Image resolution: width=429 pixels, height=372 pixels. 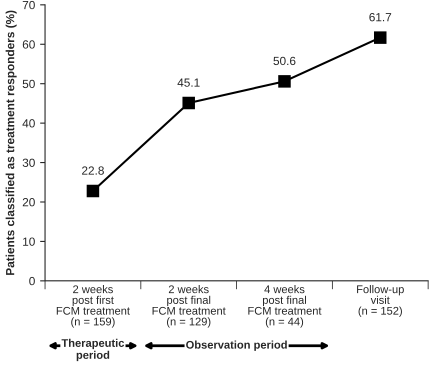 I want to click on y-tick-label: 0, so click(x=32, y=281).